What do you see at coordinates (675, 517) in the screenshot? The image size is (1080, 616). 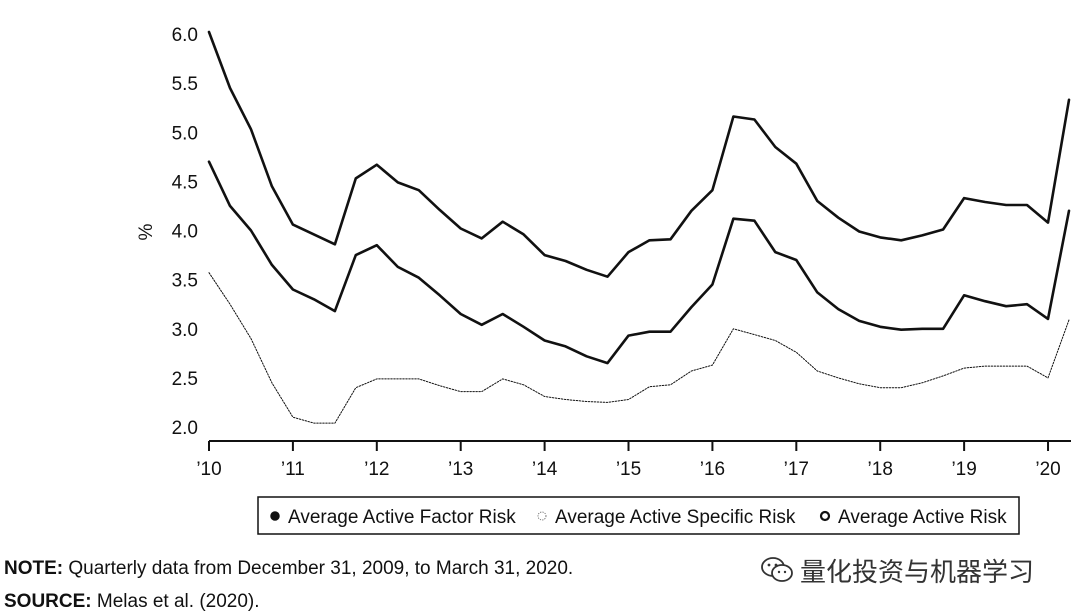 I see `legend-label: Average Active Specific Risk` at bounding box center [675, 517].